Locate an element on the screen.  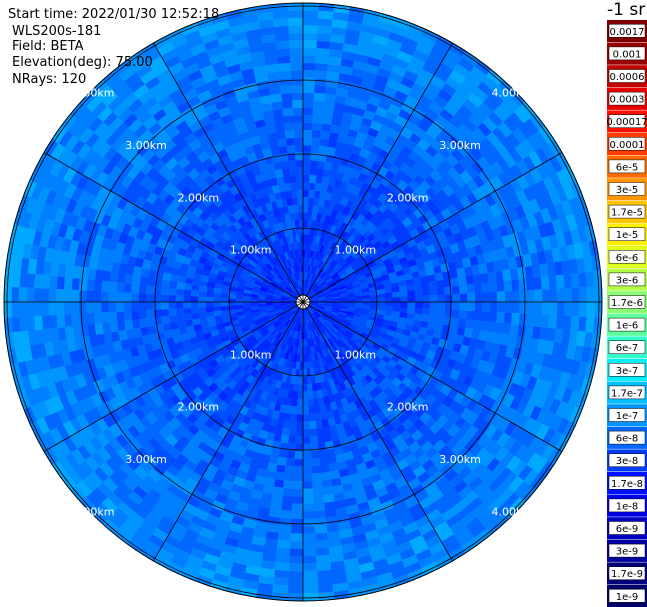
elevation-label: Elevation(deg): 75.00 is located at coordinates (82, 62).